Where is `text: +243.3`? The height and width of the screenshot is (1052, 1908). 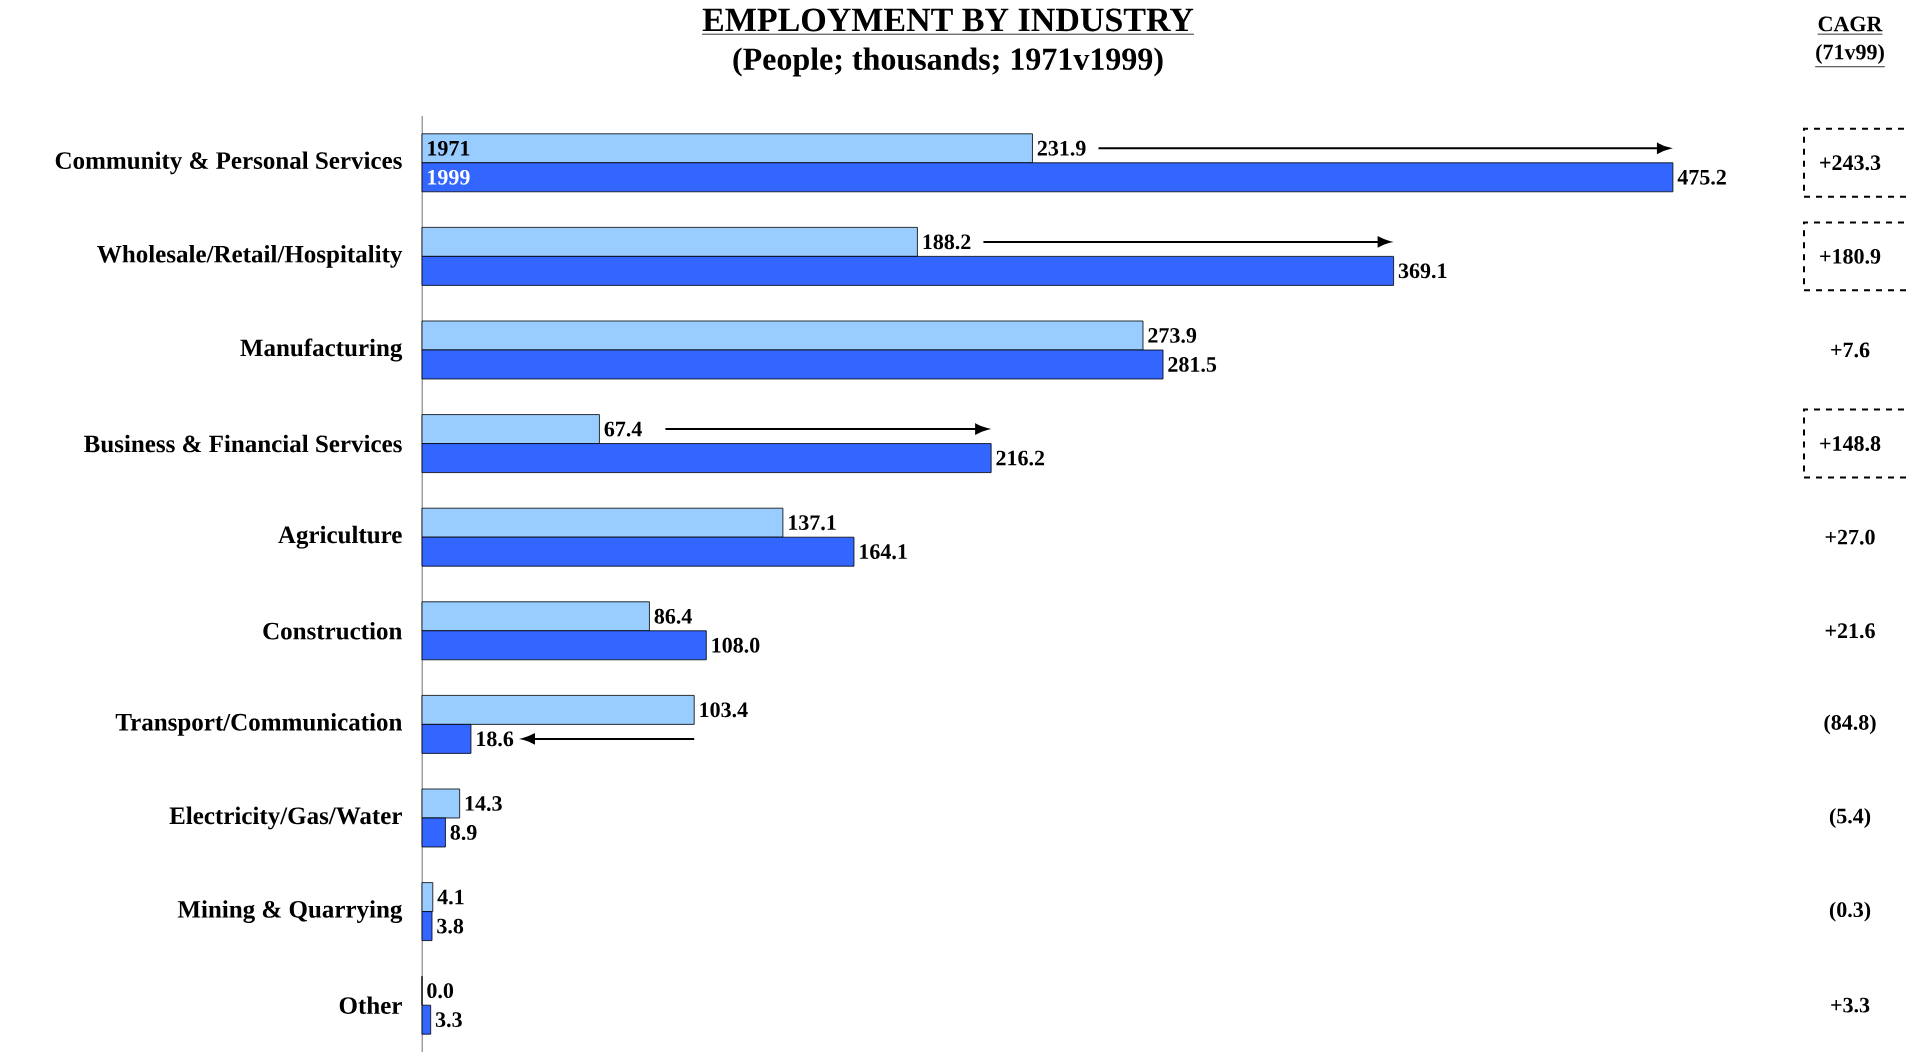 text: +243.3 is located at coordinates (1850, 163).